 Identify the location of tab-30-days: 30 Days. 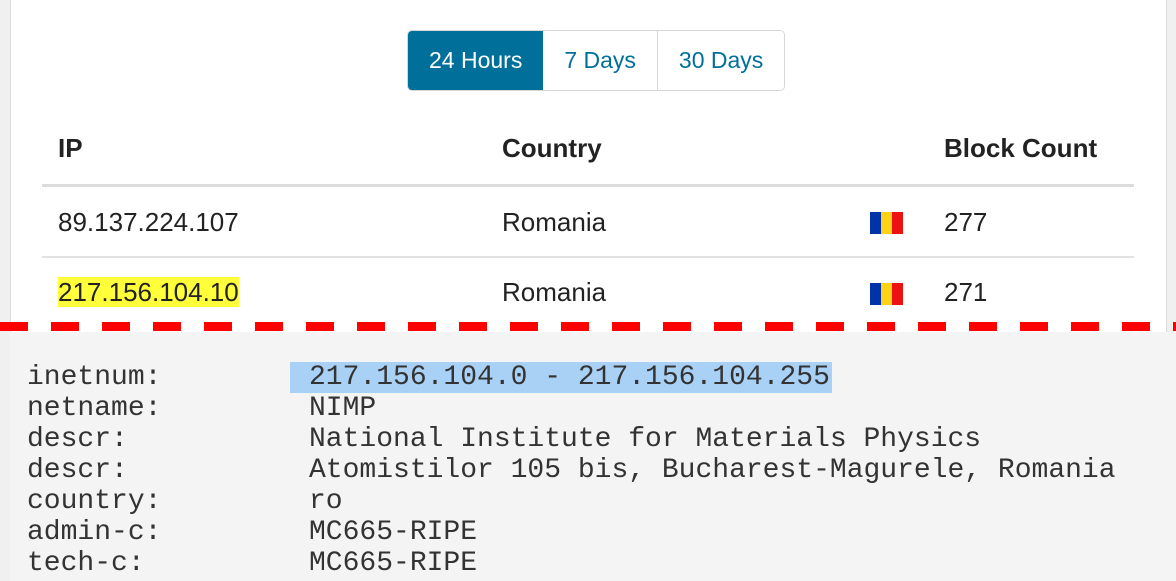
(720, 60).